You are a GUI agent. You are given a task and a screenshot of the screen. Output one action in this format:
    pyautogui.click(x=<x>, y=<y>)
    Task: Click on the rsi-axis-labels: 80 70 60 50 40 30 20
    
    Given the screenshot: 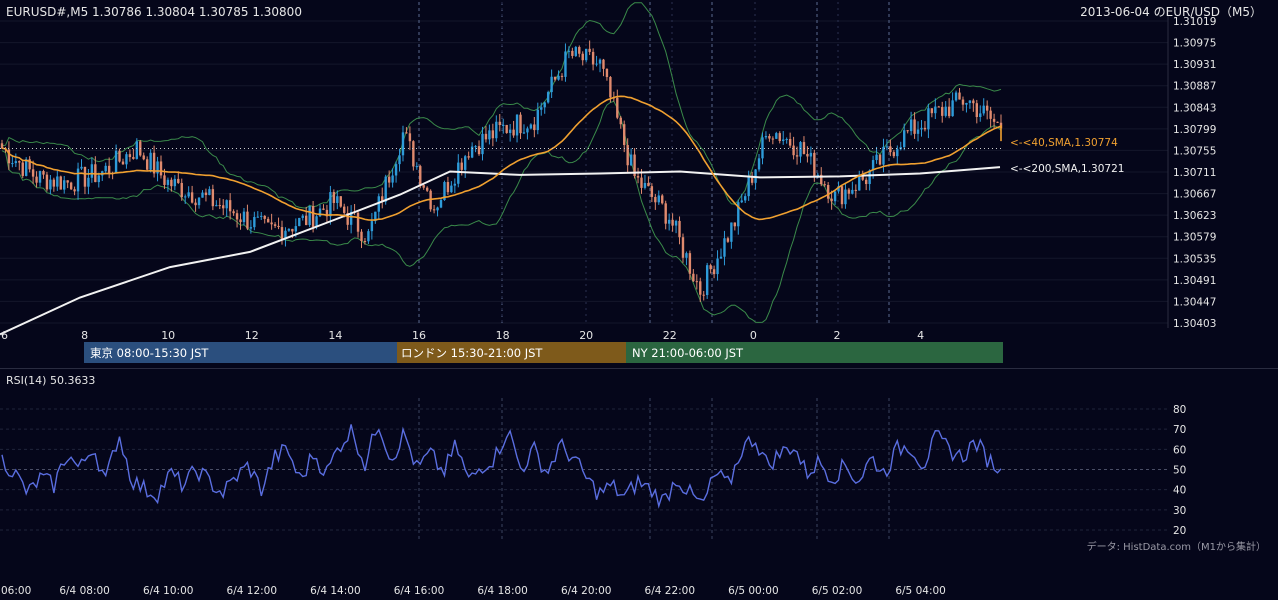 What is the action you would take?
    pyautogui.click(x=1179, y=470)
    